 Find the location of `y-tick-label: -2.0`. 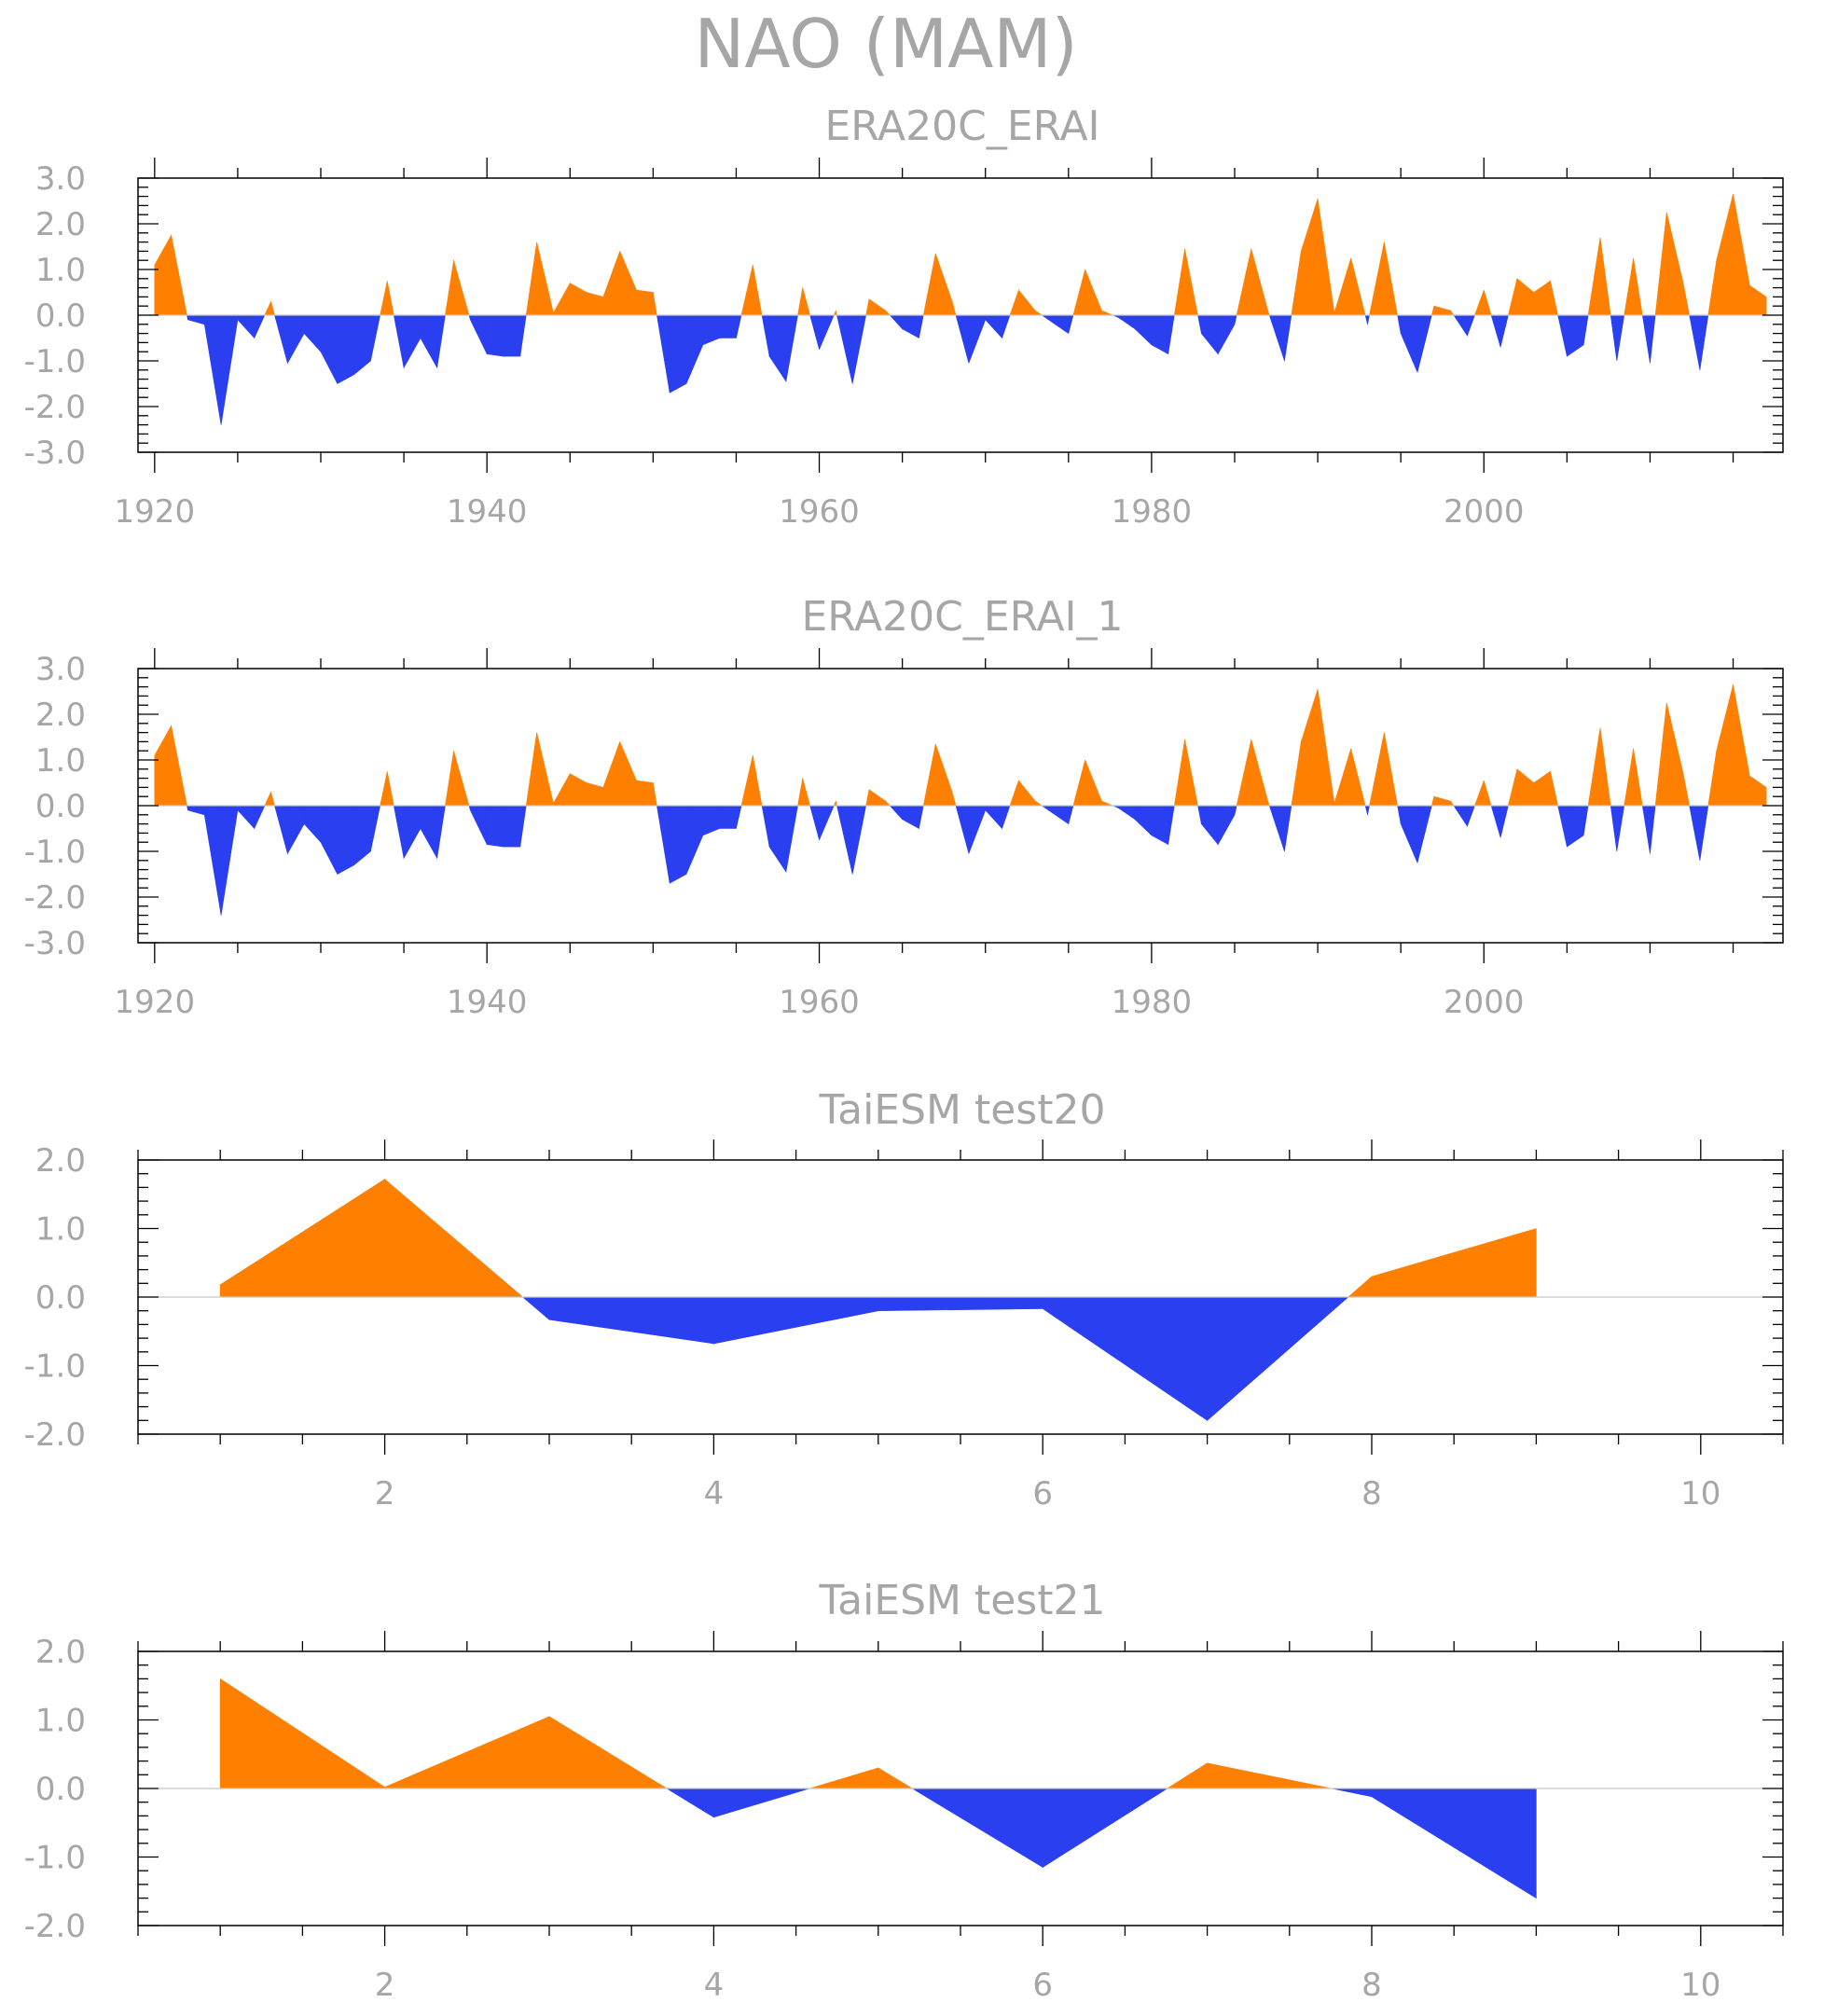

y-tick-label: -2.0 is located at coordinates (55, 1926).